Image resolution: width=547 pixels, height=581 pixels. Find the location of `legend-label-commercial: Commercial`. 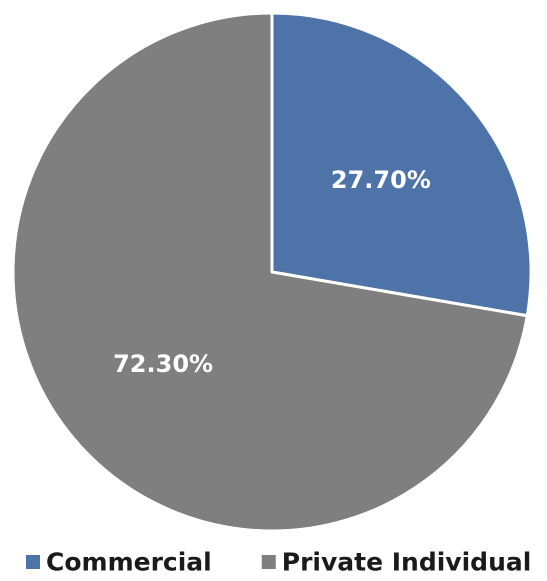

legend-label-commercial: Commercial is located at coordinates (129, 562).